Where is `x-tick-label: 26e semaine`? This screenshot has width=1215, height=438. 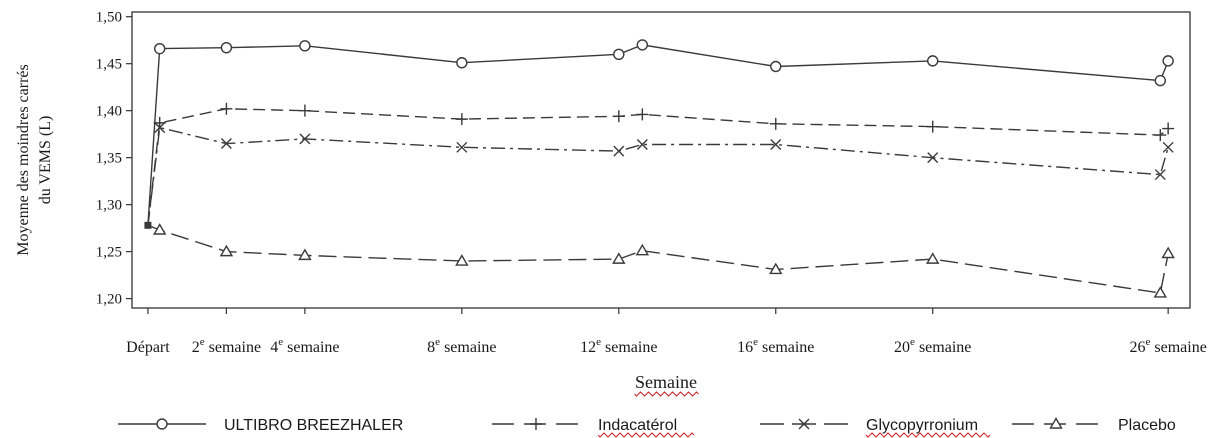
x-tick-label: 26e semaine is located at coordinates (1167, 346).